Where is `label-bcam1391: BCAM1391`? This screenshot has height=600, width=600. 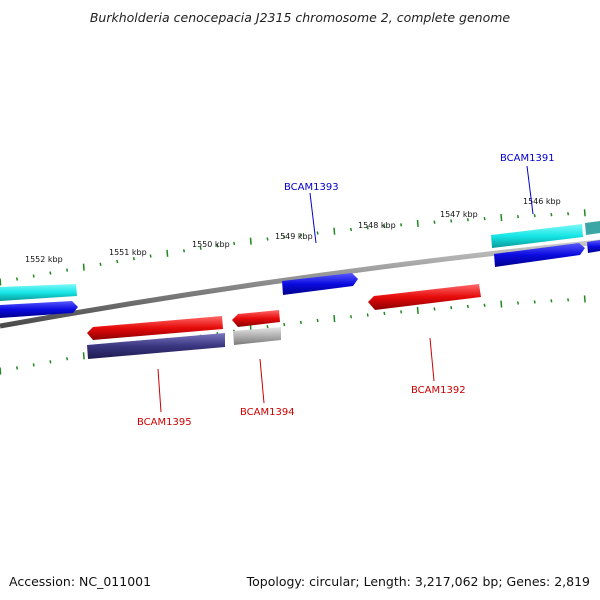 label-bcam1391: BCAM1391 is located at coordinates (527, 158).